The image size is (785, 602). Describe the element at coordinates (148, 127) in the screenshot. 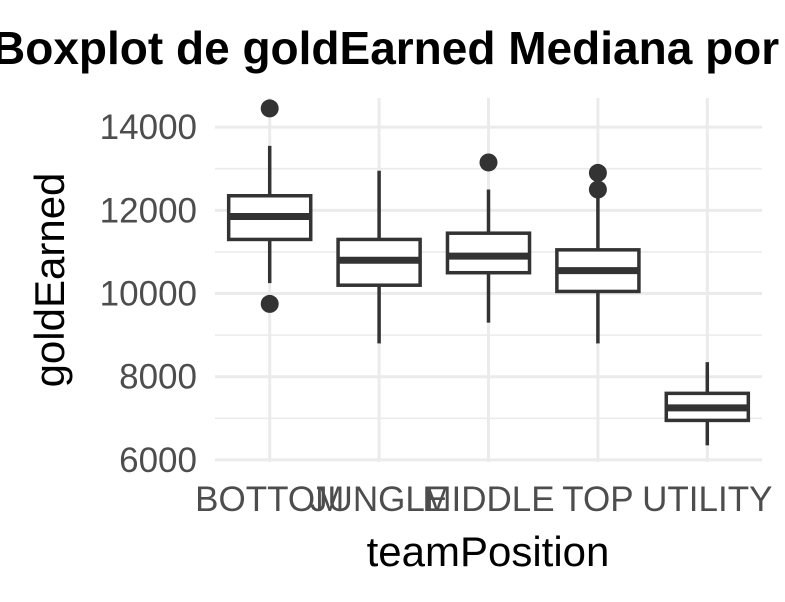

I see `y-tick-label: 14000` at that location.